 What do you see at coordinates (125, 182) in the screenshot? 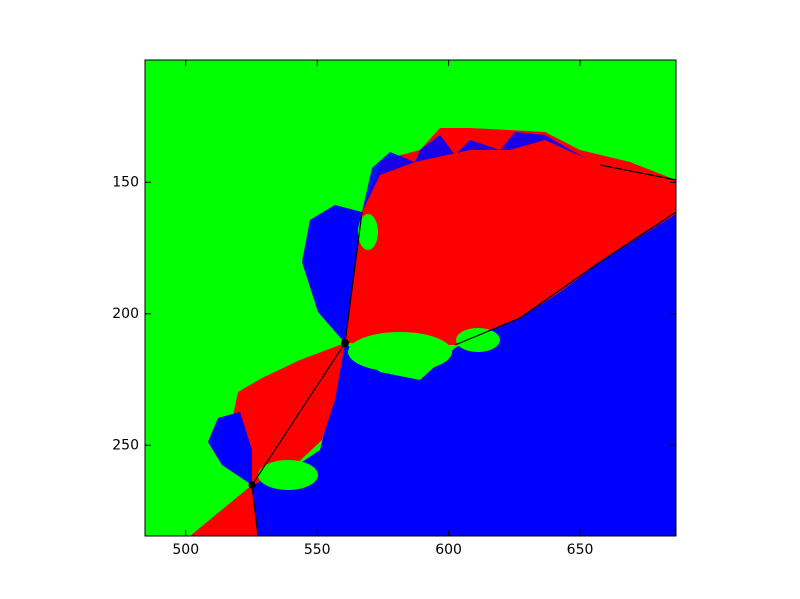
I see `y-tick-label: 150` at bounding box center [125, 182].